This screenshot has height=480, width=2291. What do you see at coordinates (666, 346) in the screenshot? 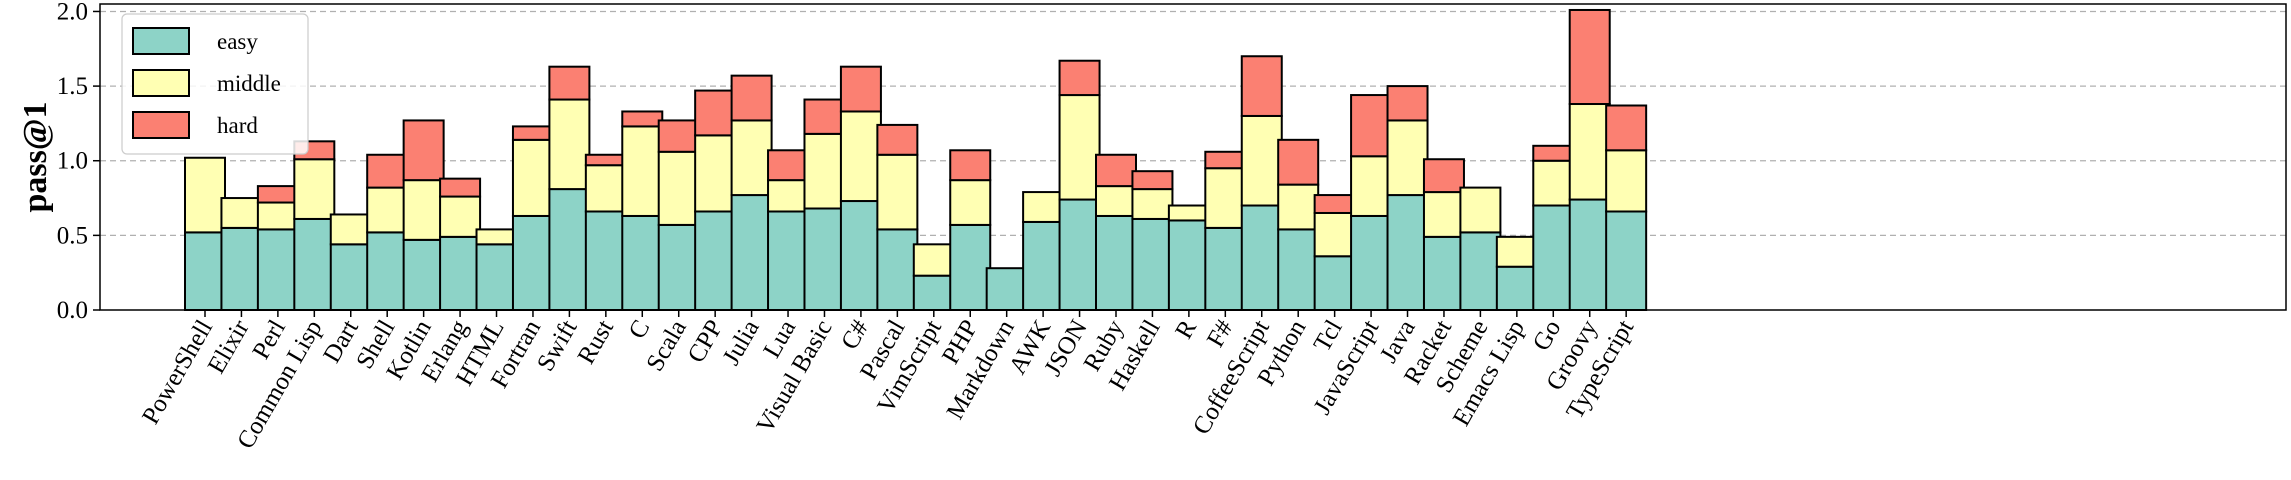
I see `x-tick-label: Scala` at bounding box center [666, 346].